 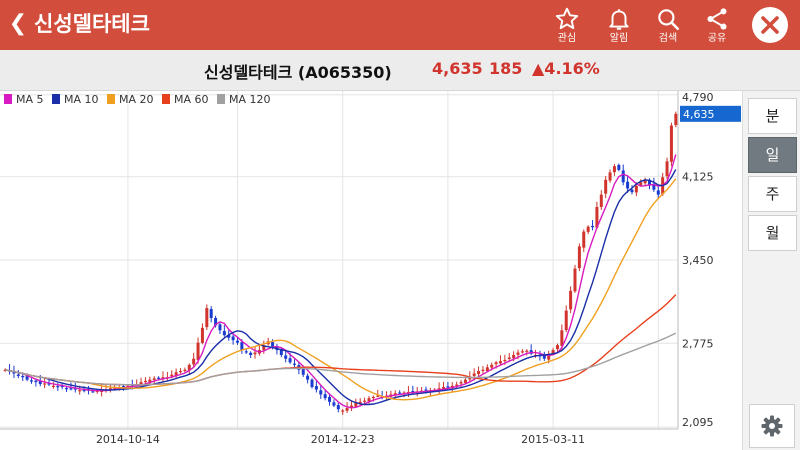 I want to click on y-tick-label: 2,775, so click(x=698, y=343).